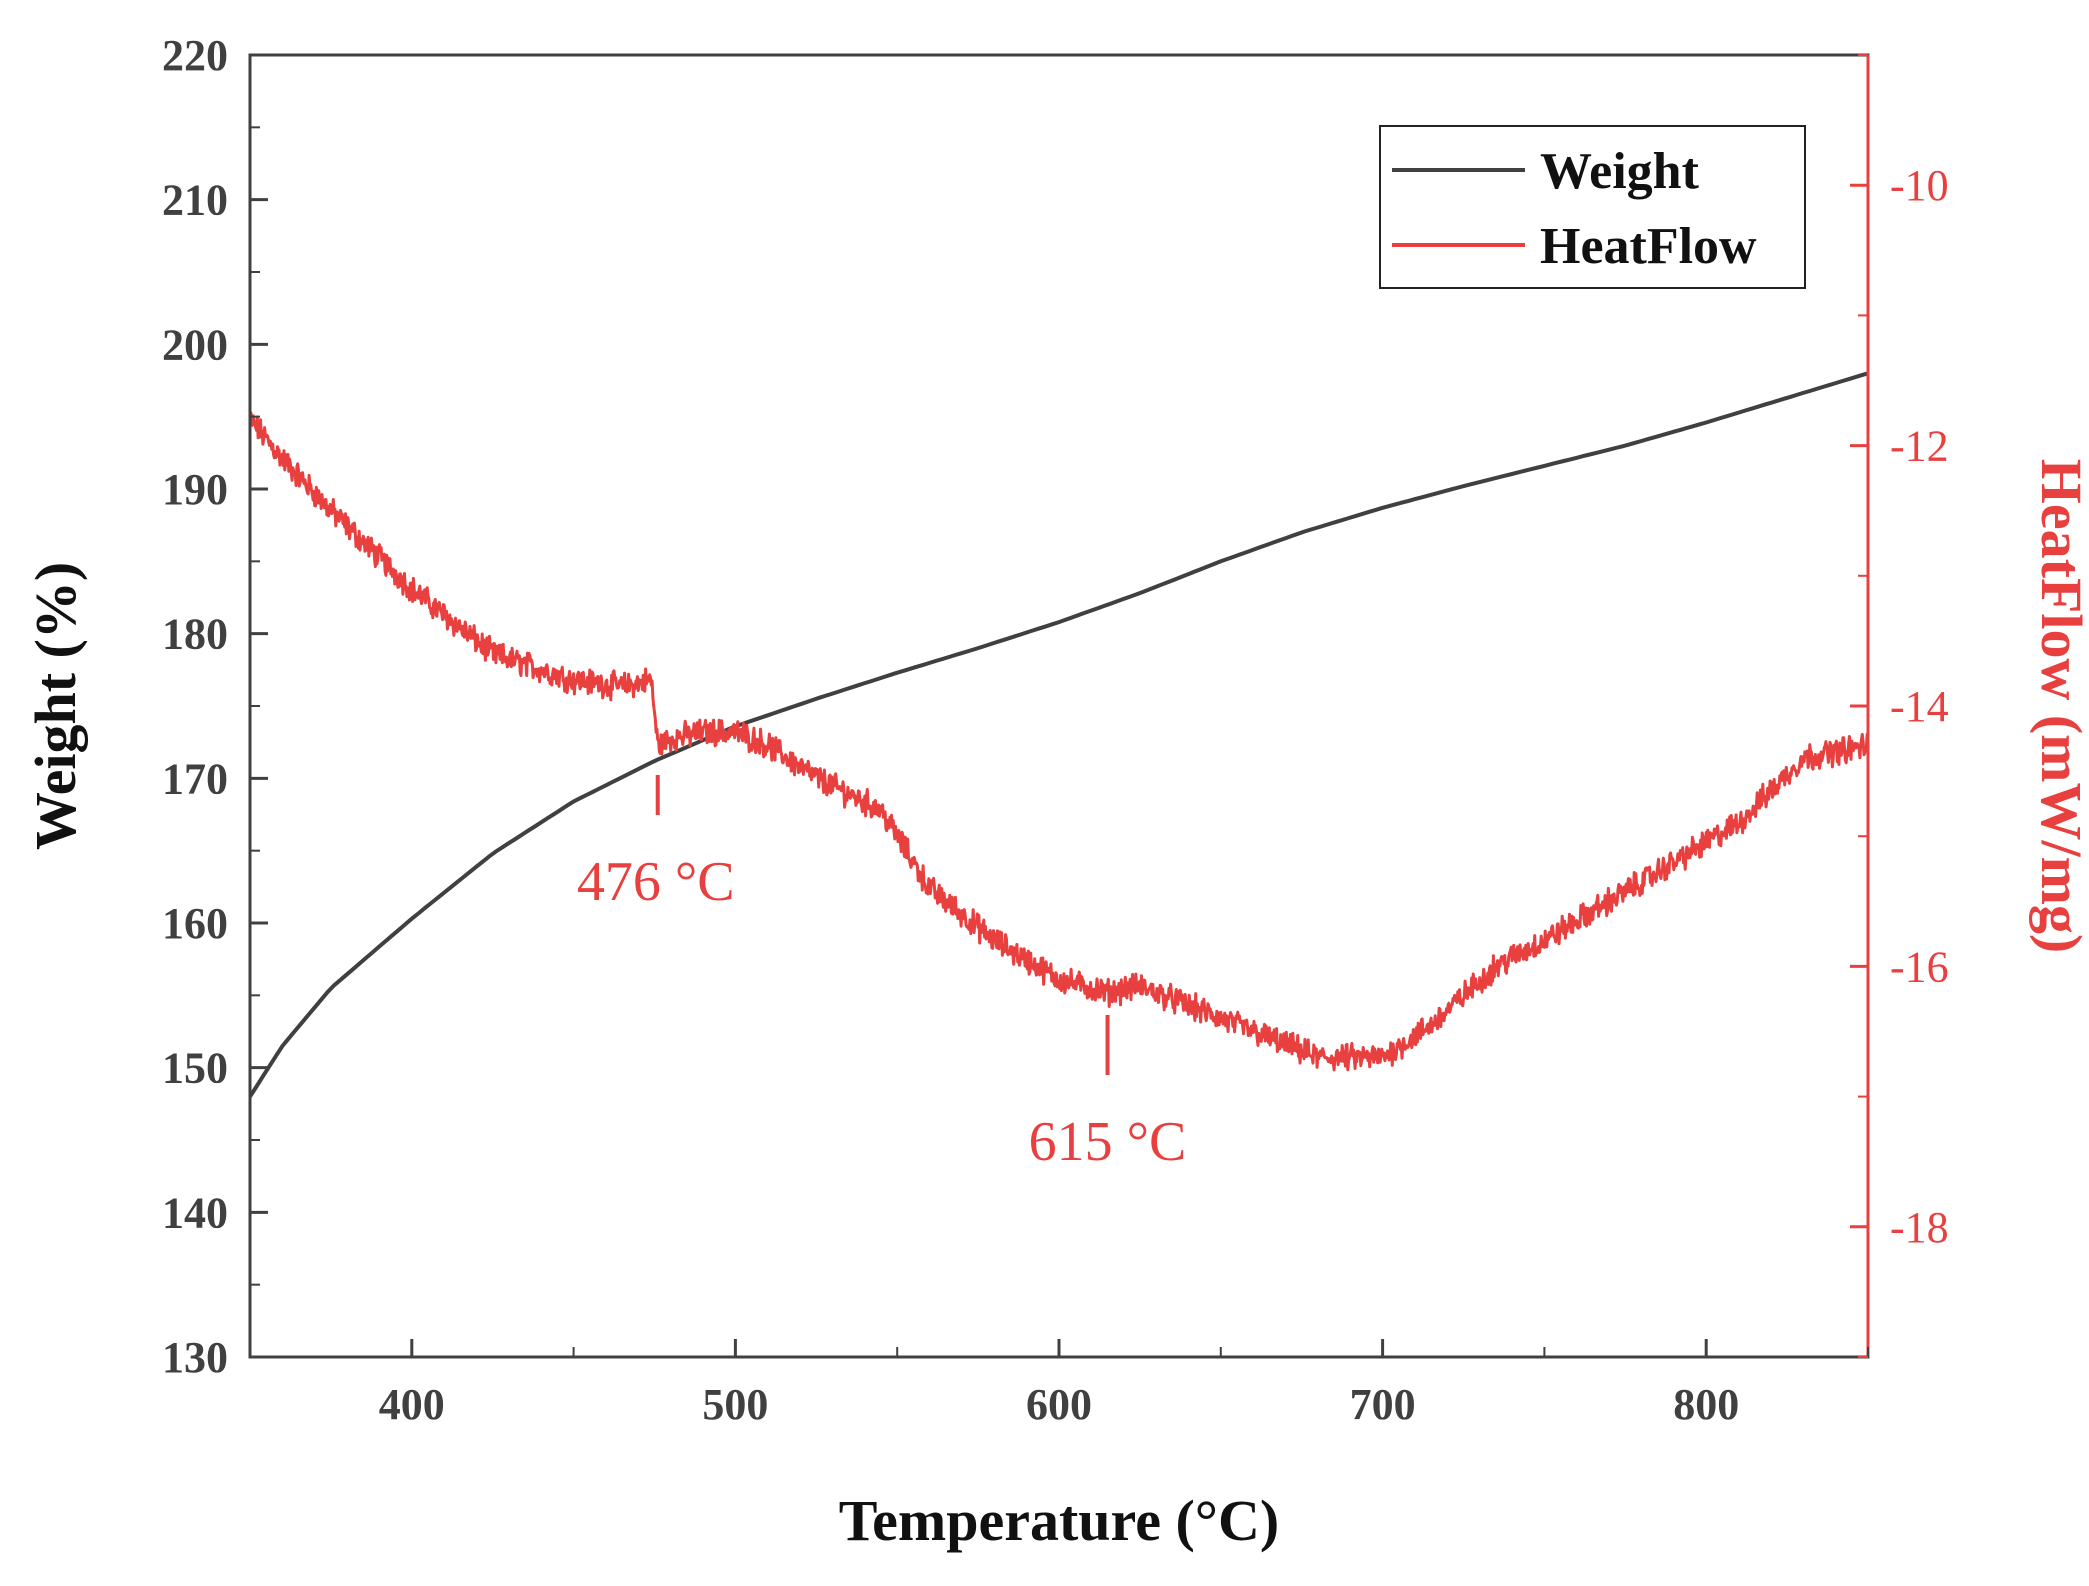 The height and width of the screenshot is (1586, 2089). I want to click on y-axis-right: -10 -12 -14 -16 -18, so click(1899, 706).